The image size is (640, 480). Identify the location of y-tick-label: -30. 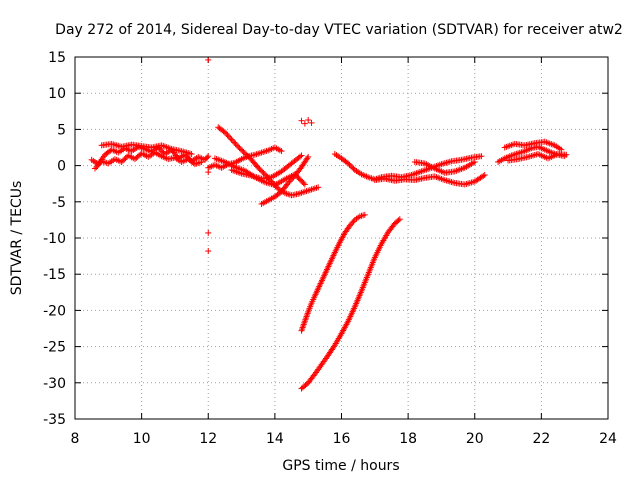
(54, 384).